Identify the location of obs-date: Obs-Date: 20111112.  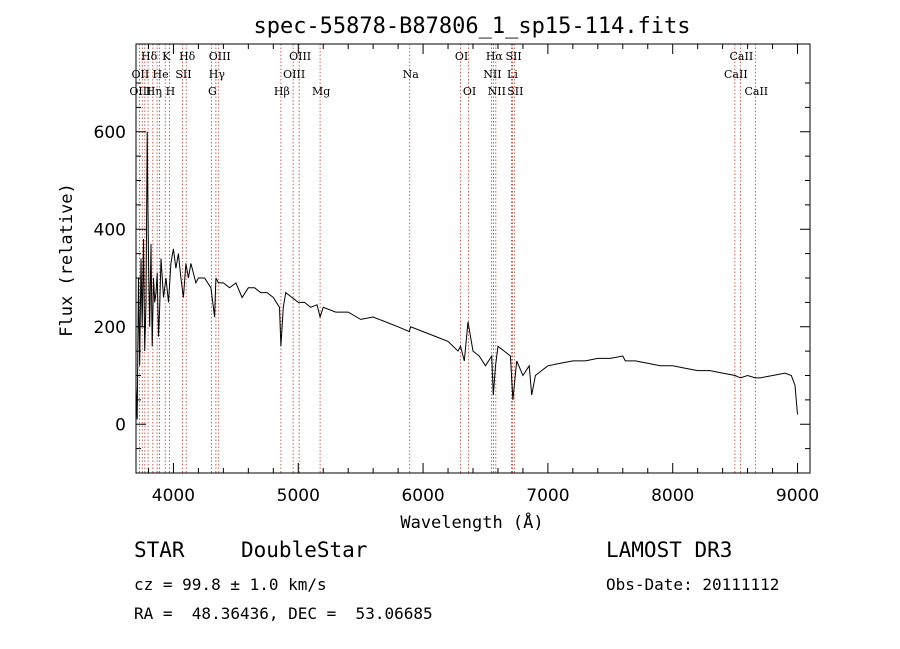
(693, 584).